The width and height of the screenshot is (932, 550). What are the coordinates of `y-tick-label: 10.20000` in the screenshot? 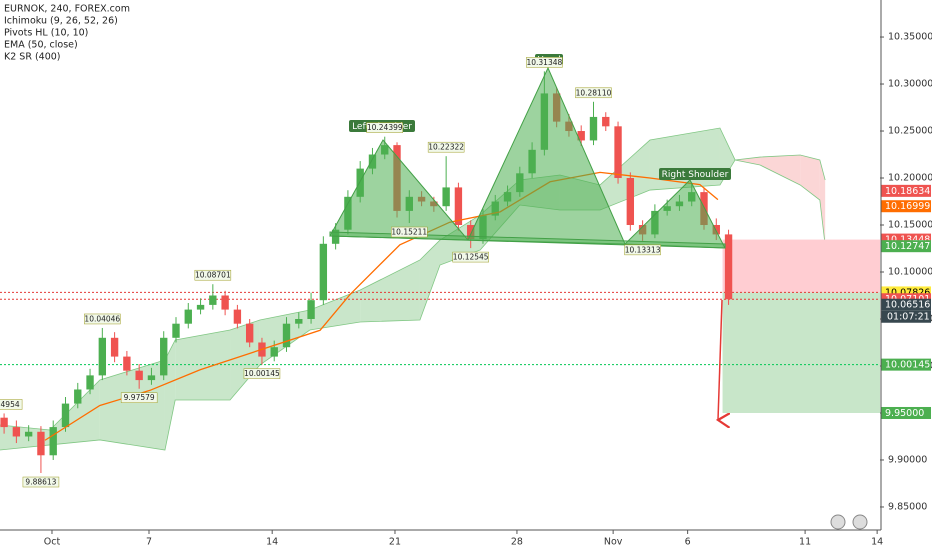 It's located at (910, 178).